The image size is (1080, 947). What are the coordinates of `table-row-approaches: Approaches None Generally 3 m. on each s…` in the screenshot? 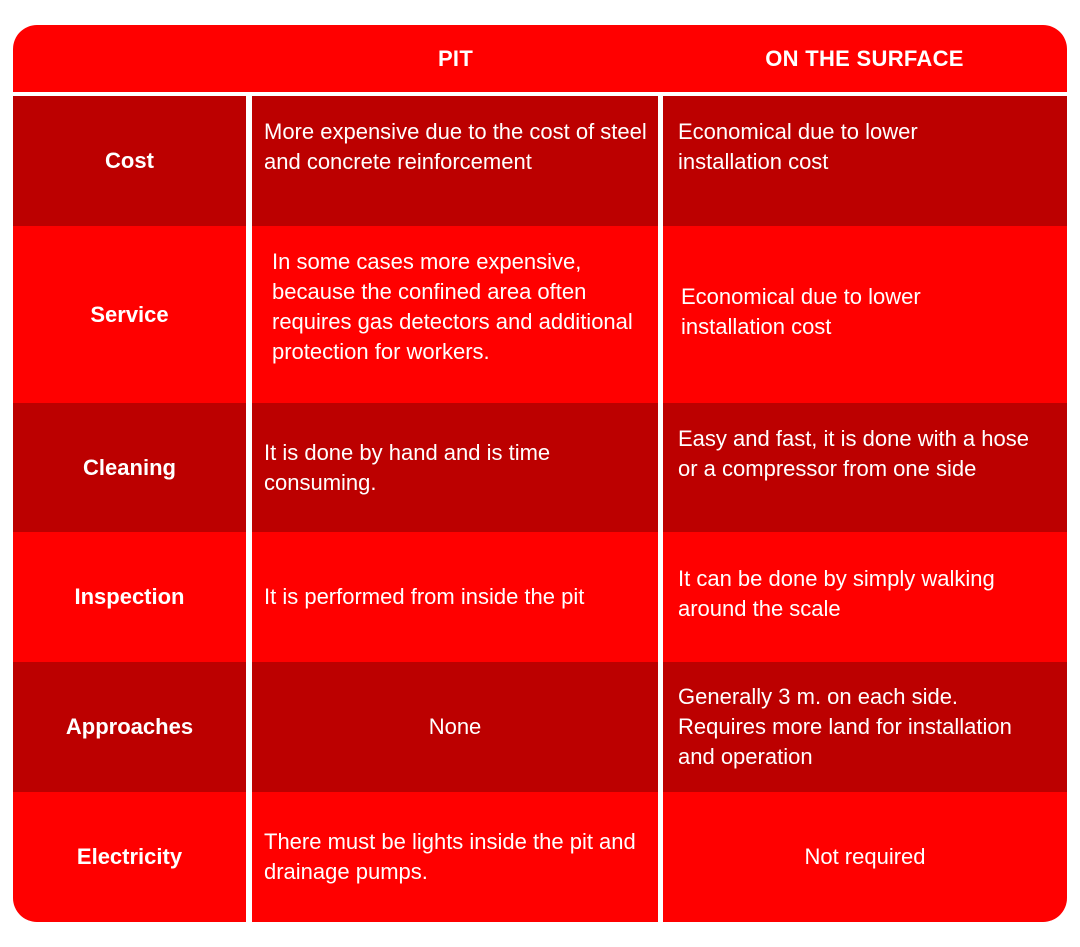 It's located at (540, 727).